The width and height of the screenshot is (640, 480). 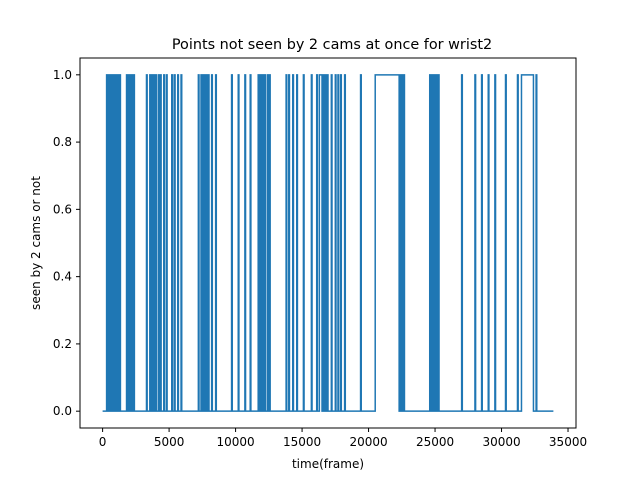 I want to click on x-axis-label: time(frame), so click(x=328, y=464).